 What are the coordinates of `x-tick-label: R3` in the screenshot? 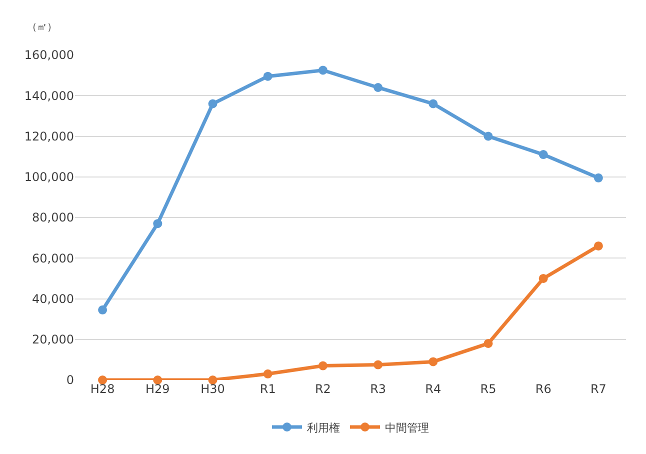 It's located at (378, 389).